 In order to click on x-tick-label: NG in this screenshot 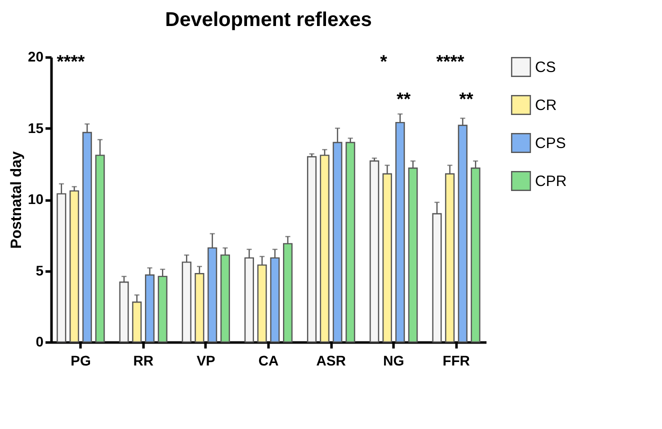, I will do `click(393, 360)`.